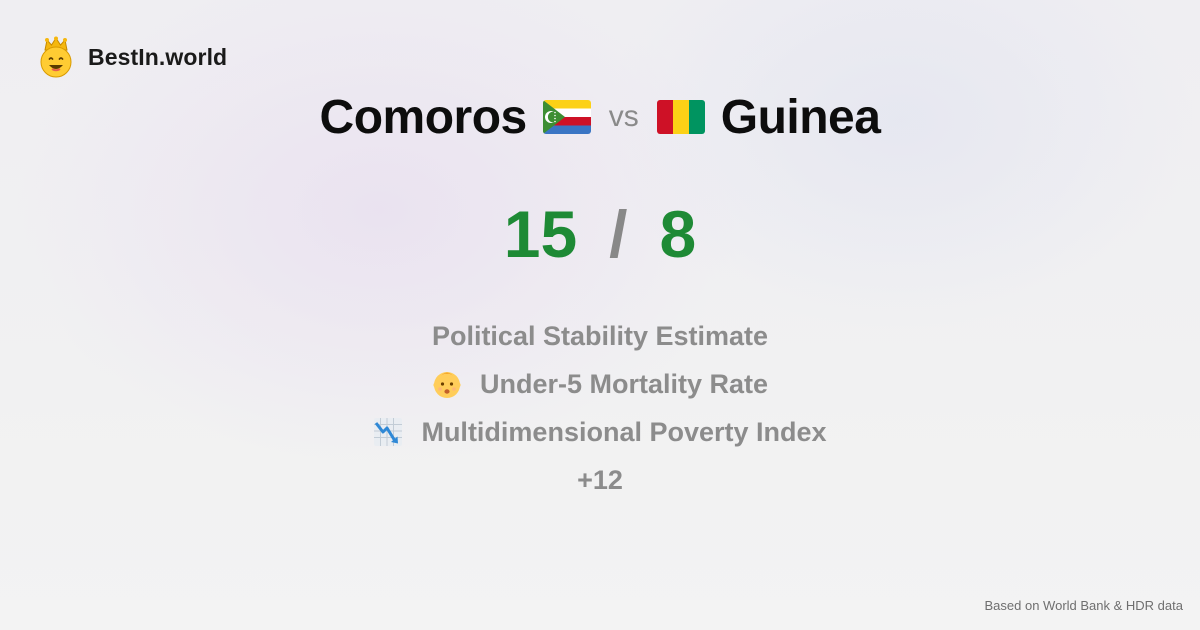 The image size is (1200, 630). I want to click on right-score: 8, so click(678, 234).